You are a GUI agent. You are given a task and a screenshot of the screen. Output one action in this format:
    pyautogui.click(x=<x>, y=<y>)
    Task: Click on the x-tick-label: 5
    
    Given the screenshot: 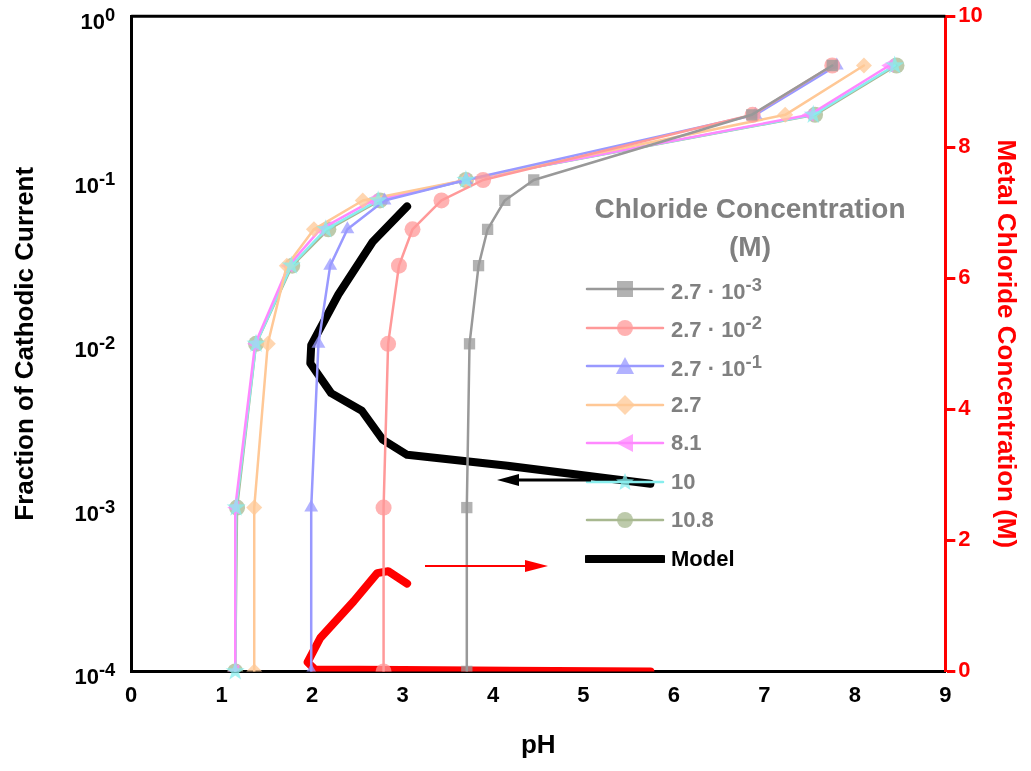 What is the action you would take?
    pyautogui.click(x=583, y=694)
    